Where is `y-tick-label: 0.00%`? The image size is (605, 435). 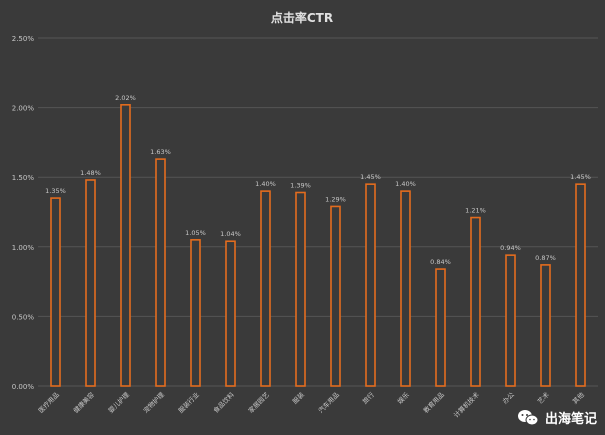
y-tick-label: 0.00% is located at coordinates (23, 387).